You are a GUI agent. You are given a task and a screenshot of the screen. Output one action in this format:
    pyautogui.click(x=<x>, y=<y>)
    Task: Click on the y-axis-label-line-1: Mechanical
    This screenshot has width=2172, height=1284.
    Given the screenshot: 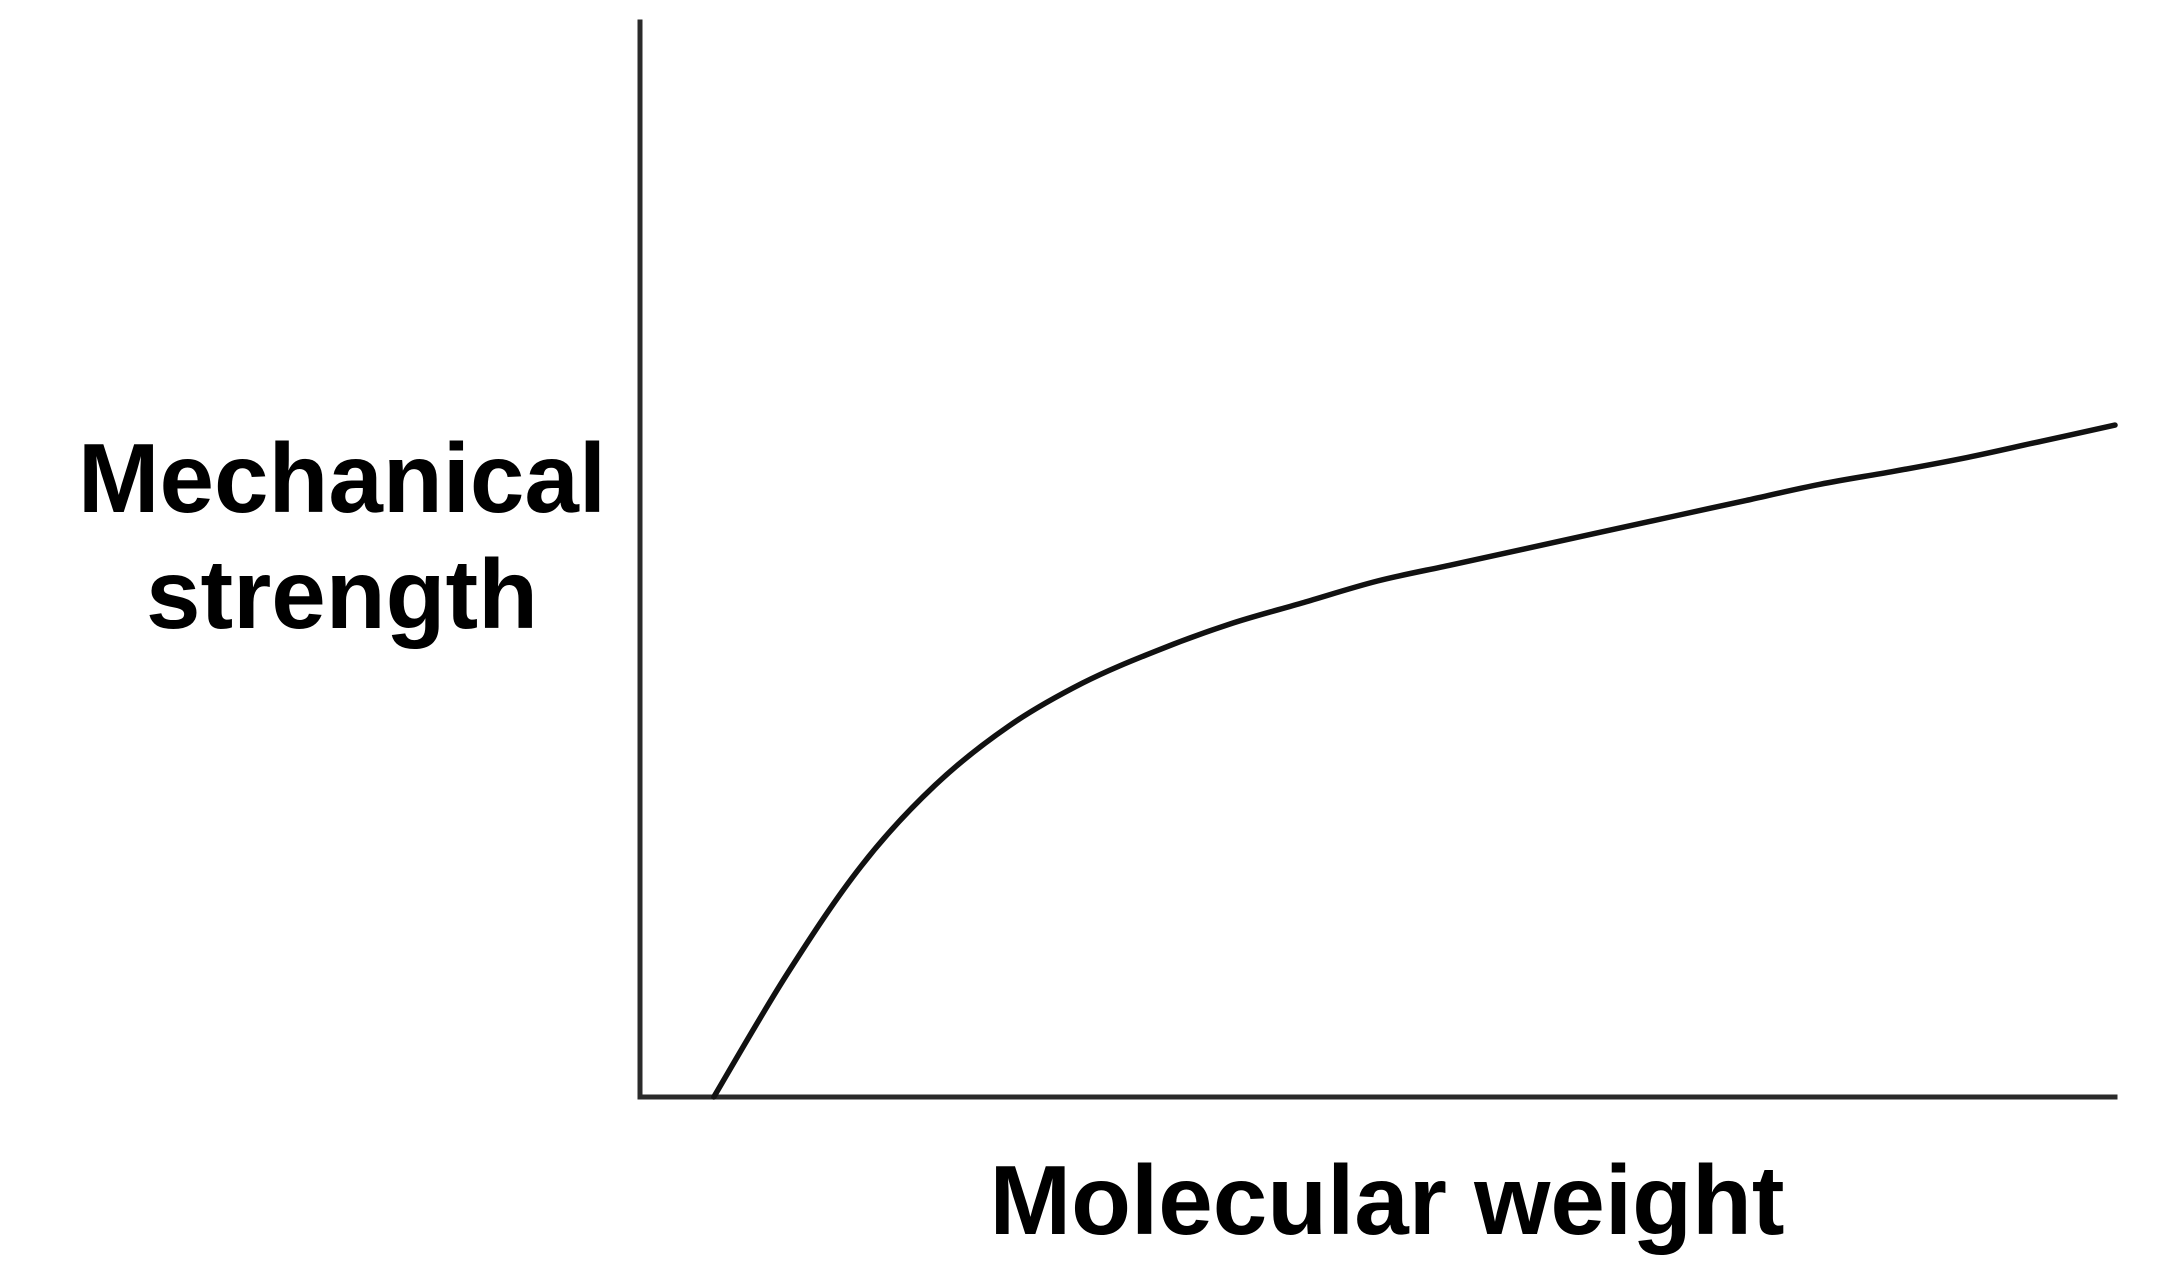 What is the action you would take?
    pyautogui.click(x=342, y=478)
    